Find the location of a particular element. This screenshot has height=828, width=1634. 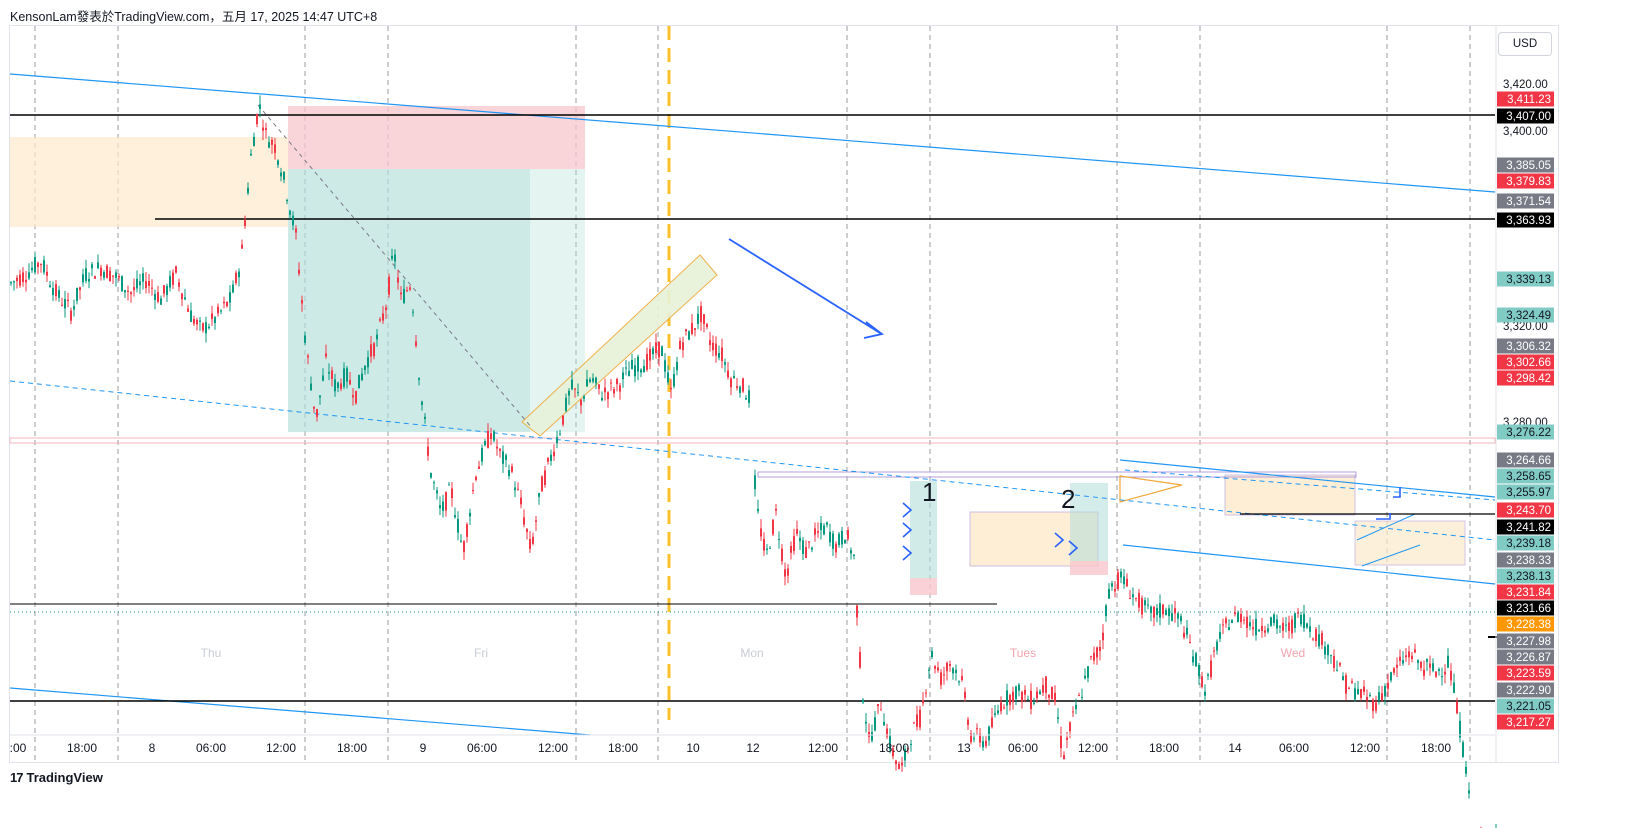

annotation-1: 1 is located at coordinates (929, 492).